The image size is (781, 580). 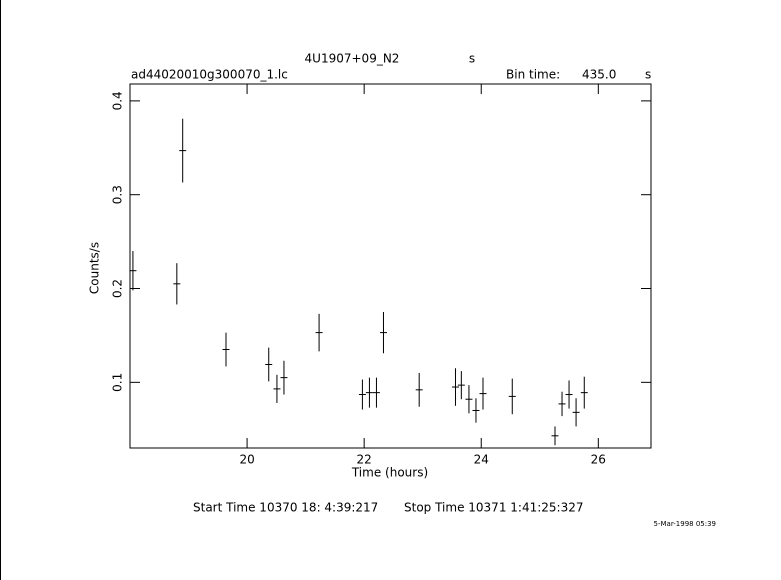 I want to click on title-unit: s, so click(x=472, y=59).